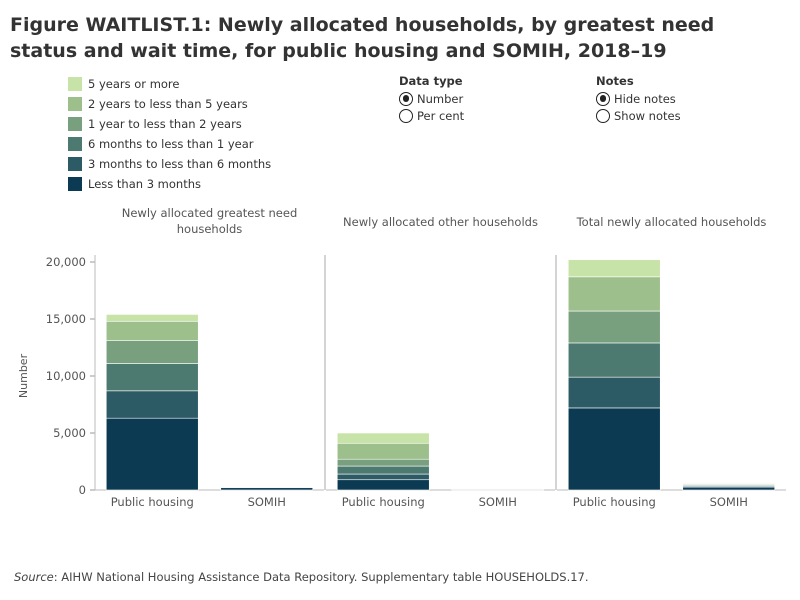  What do you see at coordinates (66, 376) in the screenshot?
I see `y-tick-label: 10,000` at bounding box center [66, 376].